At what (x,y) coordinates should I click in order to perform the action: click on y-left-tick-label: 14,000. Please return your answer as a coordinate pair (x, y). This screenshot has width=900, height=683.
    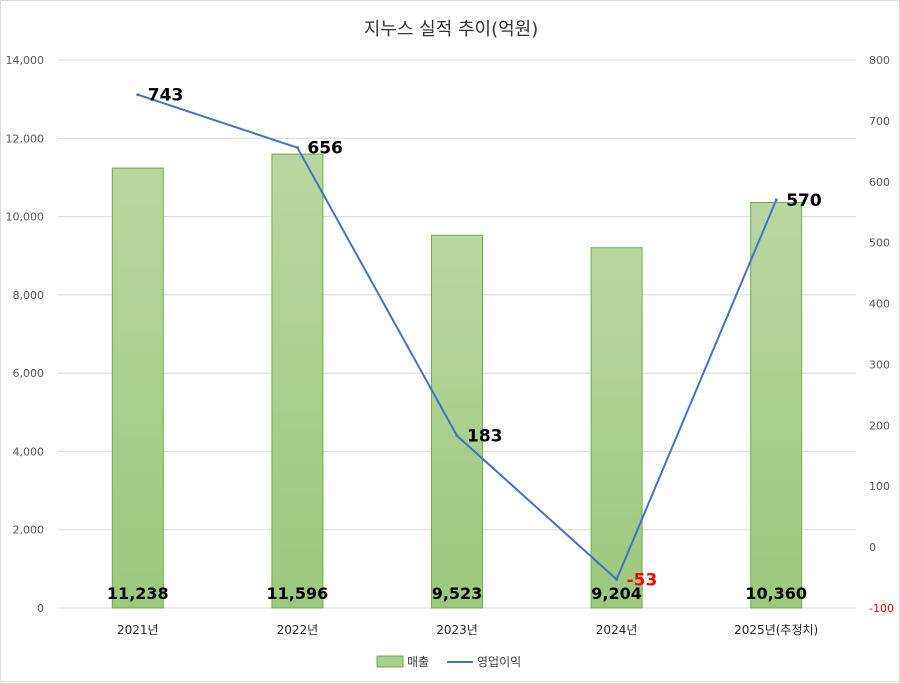
    Looking at the image, I should click on (25, 60).